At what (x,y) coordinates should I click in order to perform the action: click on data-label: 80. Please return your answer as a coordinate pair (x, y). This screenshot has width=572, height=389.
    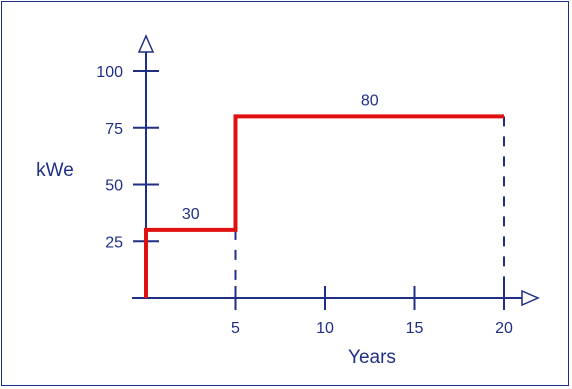
    Looking at the image, I should click on (370, 100).